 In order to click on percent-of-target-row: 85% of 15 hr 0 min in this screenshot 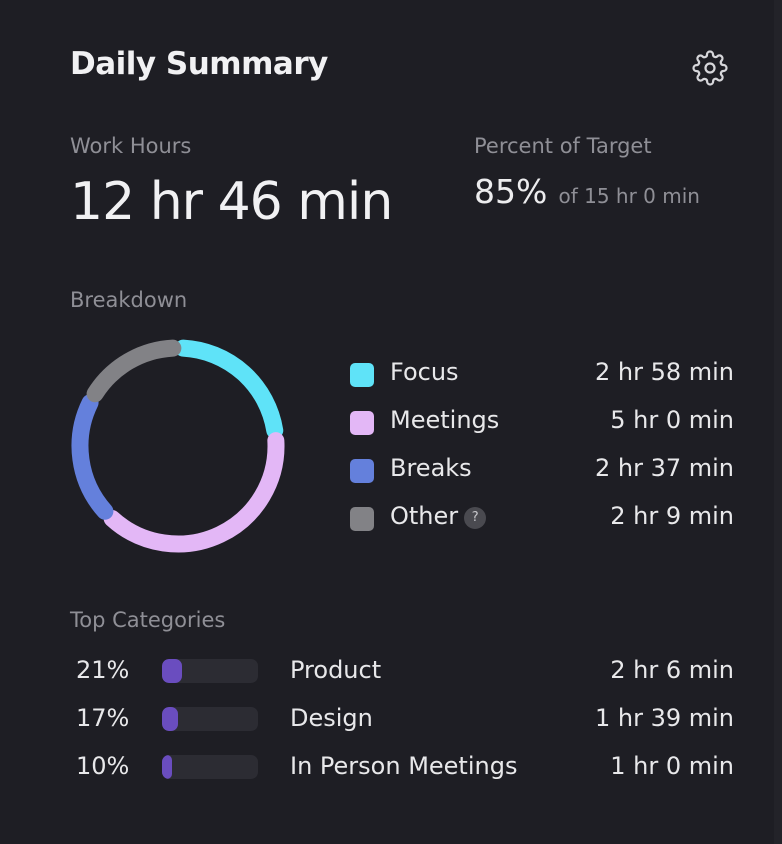, I will do `click(587, 191)`.